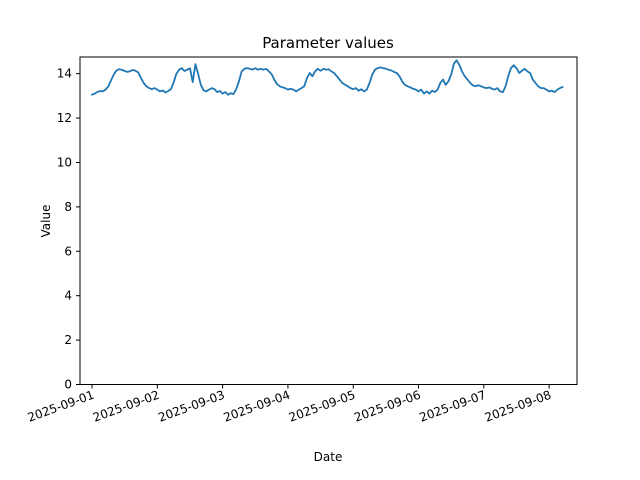 Image resolution: width=640 pixels, height=480 pixels. What do you see at coordinates (68, 385) in the screenshot?
I see `y-tick-label: 0` at bounding box center [68, 385].